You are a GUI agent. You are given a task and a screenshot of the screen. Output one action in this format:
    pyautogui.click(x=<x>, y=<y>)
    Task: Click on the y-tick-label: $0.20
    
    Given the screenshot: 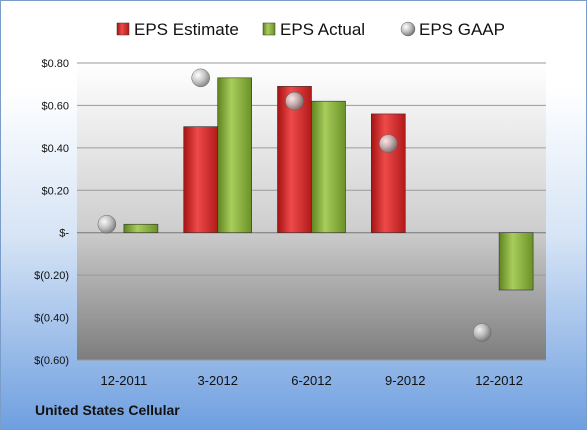 What is the action you would take?
    pyautogui.click(x=55, y=191)
    